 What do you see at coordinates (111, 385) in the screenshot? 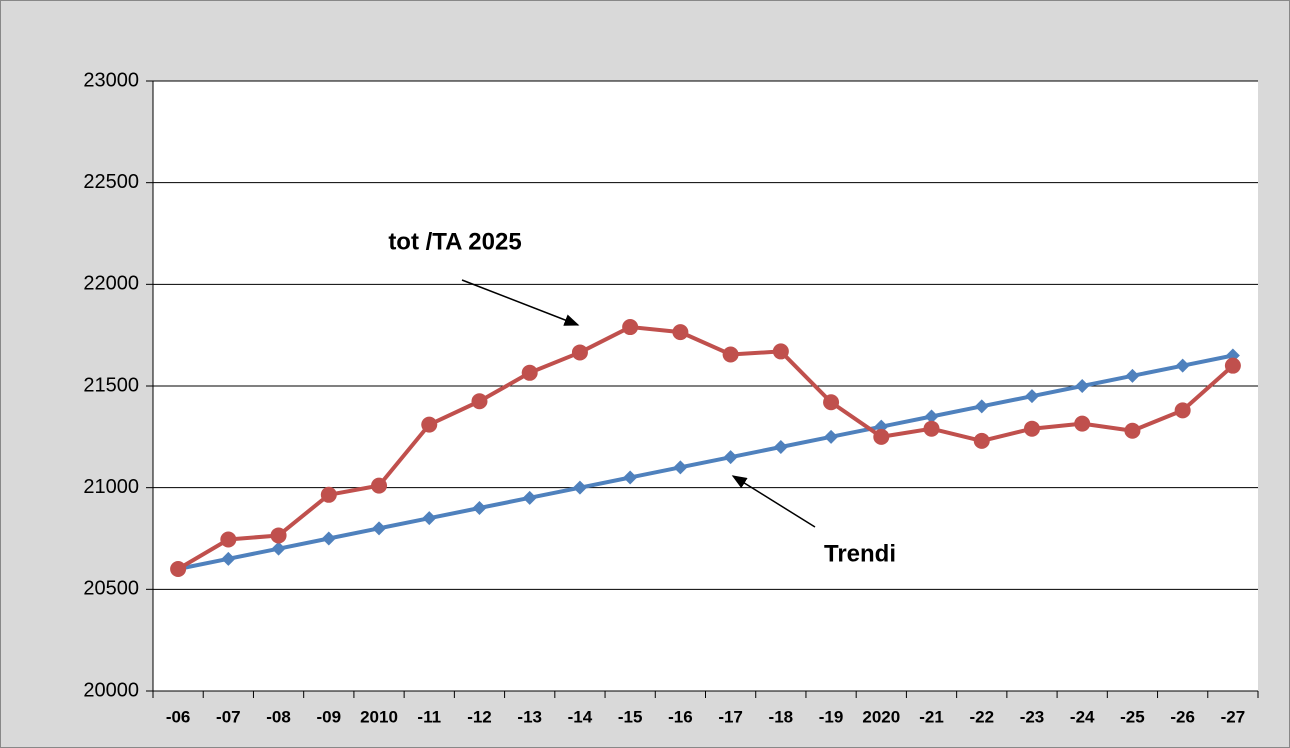
I see `y-tick-label: 21500` at bounding box center [111, 385].